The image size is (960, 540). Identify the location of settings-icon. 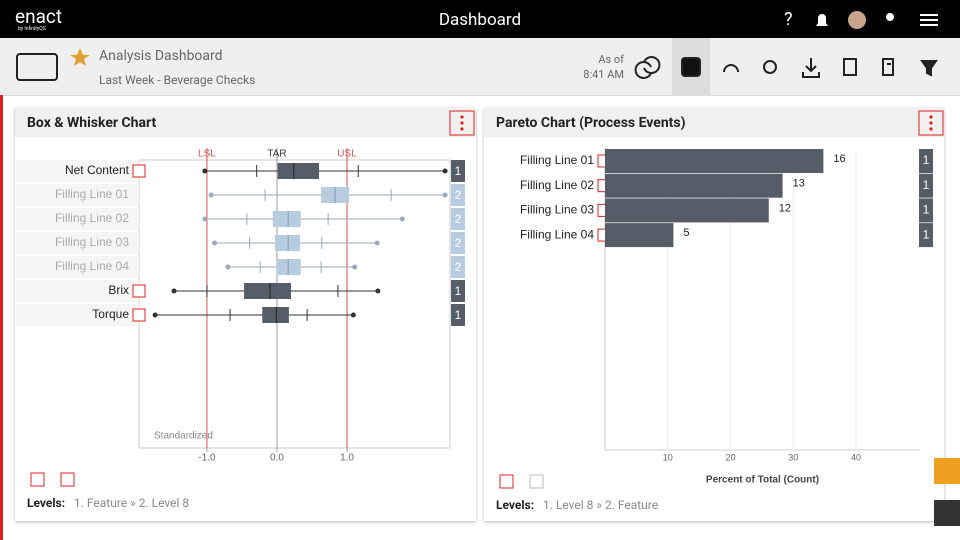
(770, 67).